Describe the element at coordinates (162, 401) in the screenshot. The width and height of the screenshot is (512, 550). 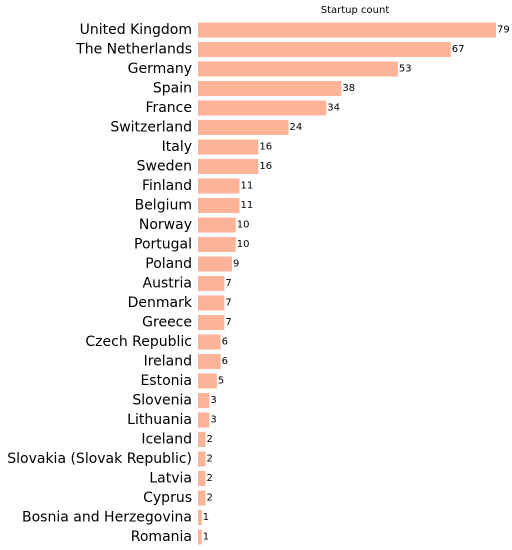
I see `category-label-19: Slovenia` at that location.